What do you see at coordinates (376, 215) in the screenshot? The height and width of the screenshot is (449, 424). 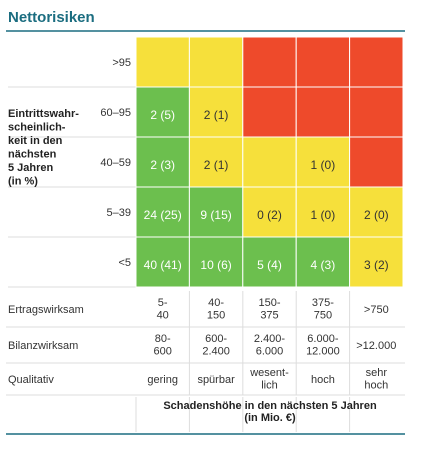 I see `cell-label: 2 (0)` at bounding box center [376, 215].